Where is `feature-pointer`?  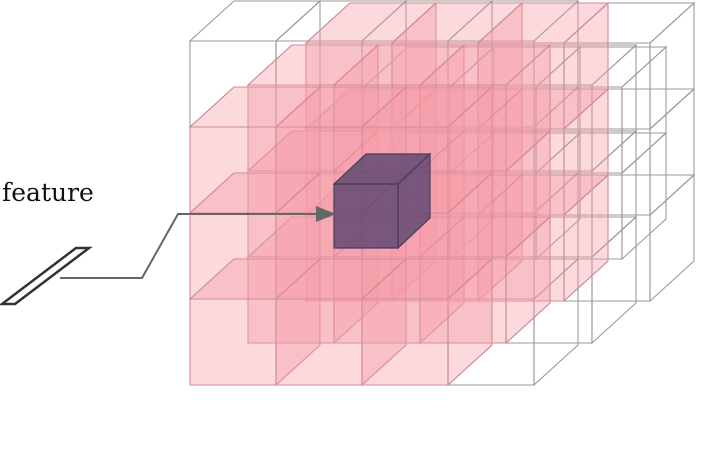
feature-pointer is located at coordinates (198, 242).